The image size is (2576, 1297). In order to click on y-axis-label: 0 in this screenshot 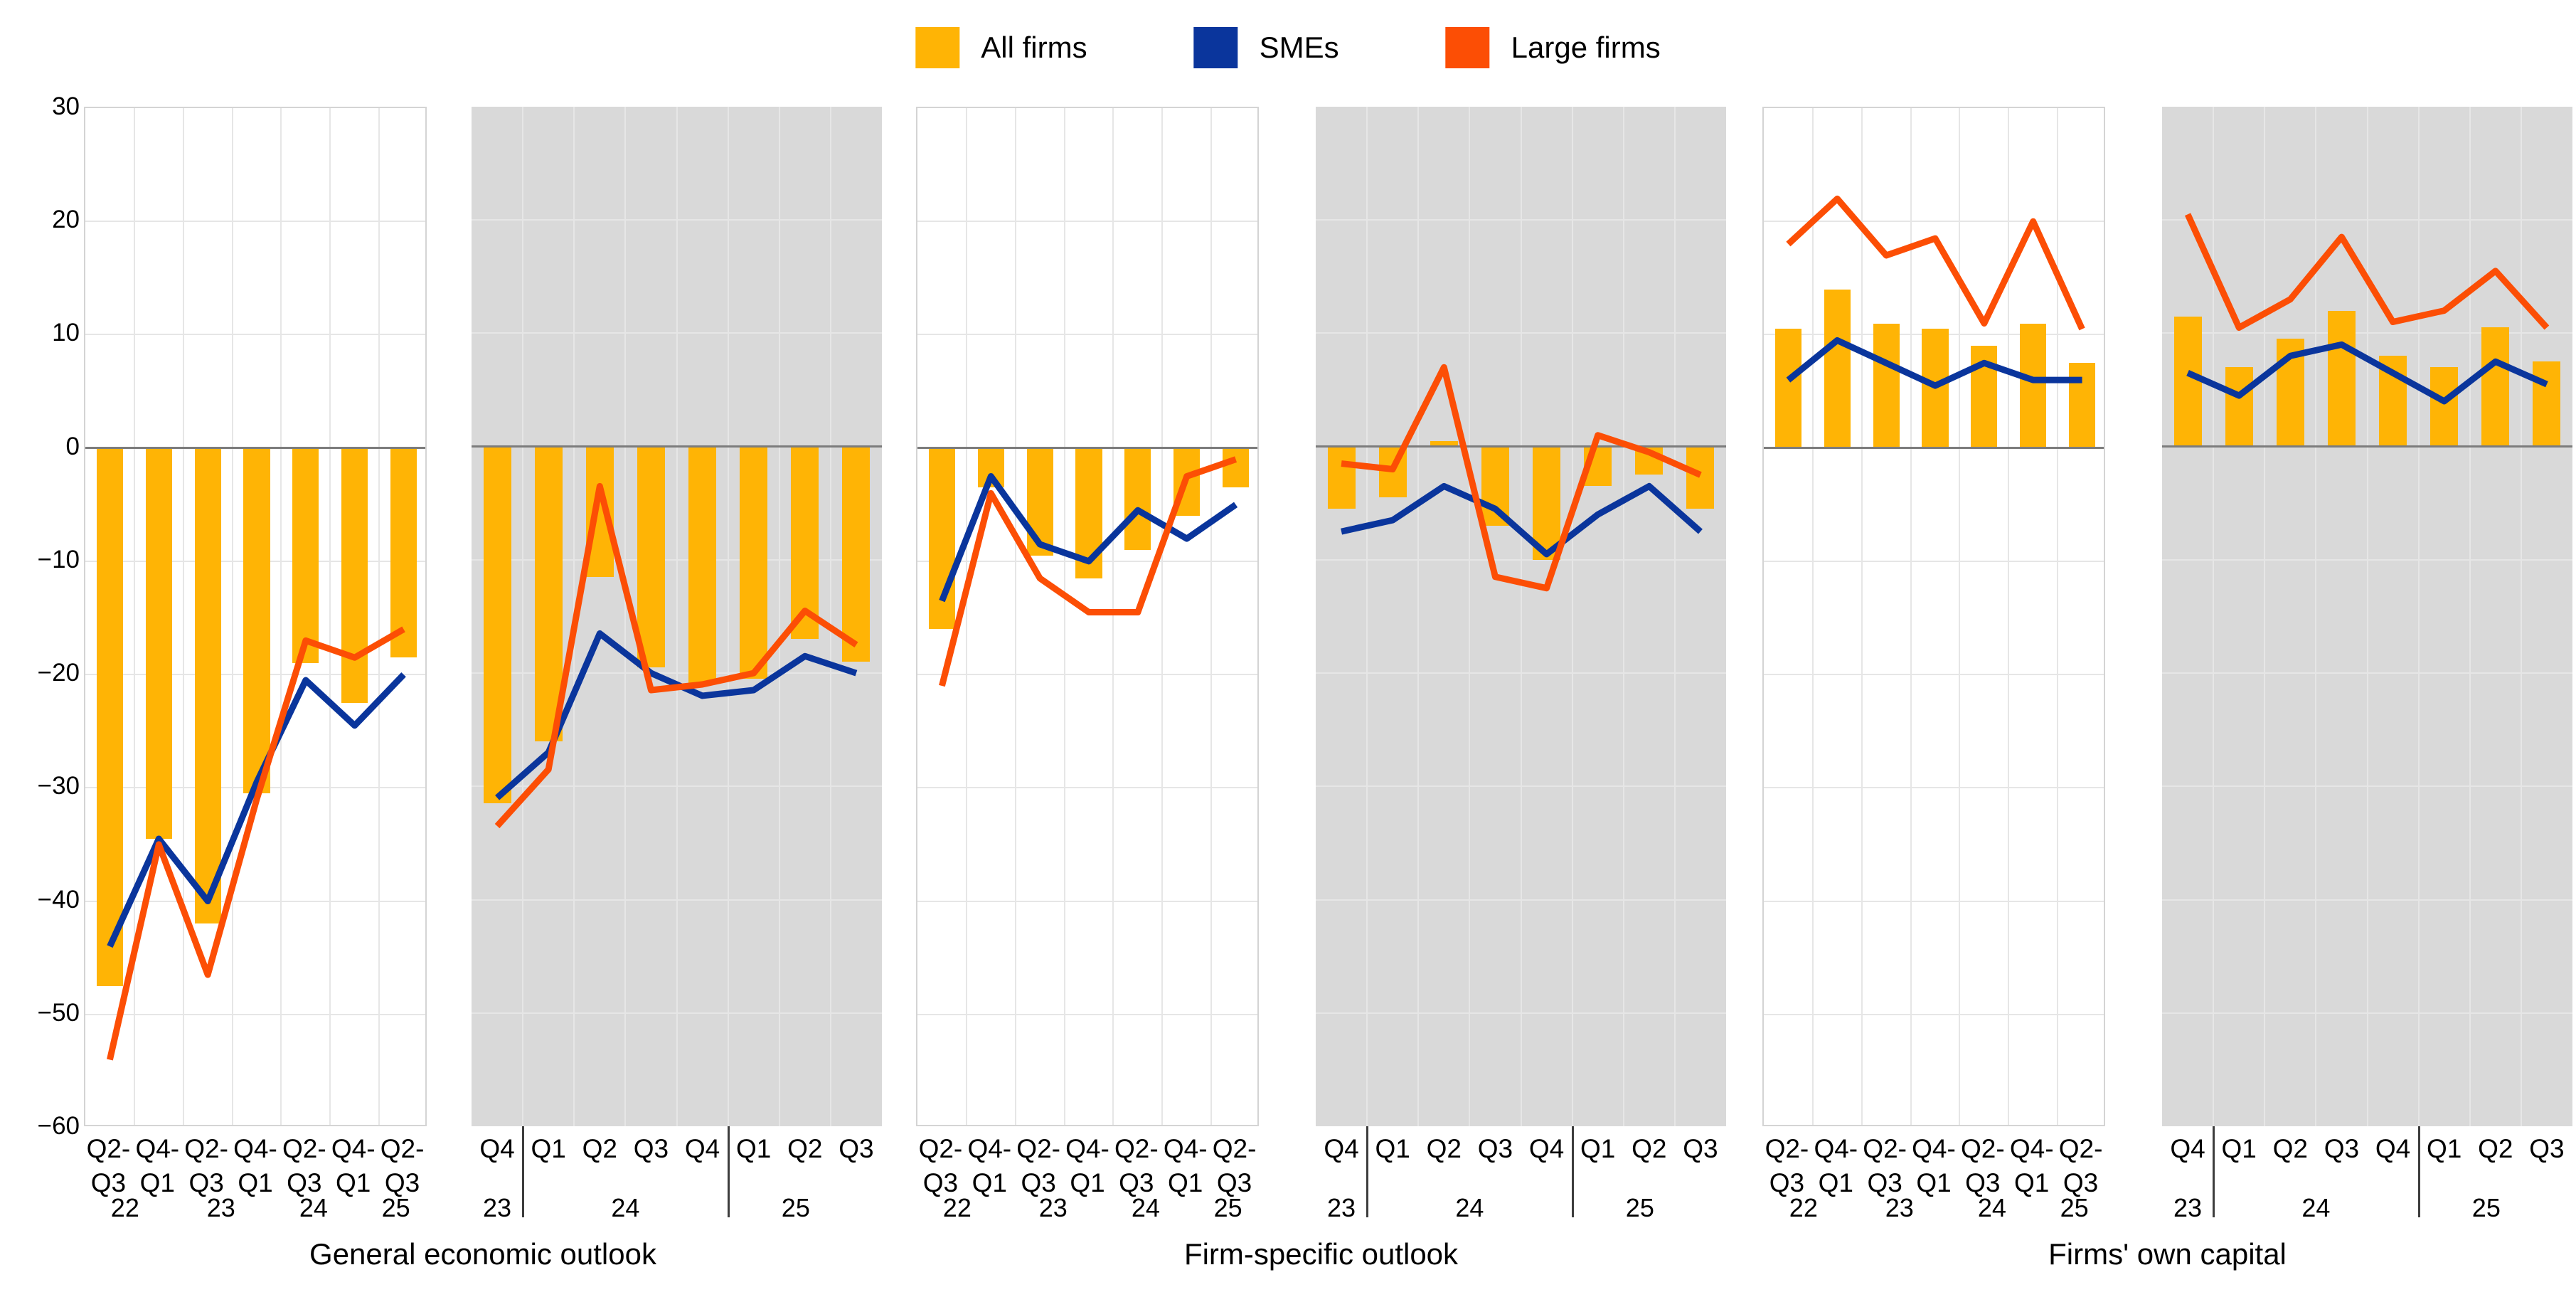, I will do `click(72, 446)`.